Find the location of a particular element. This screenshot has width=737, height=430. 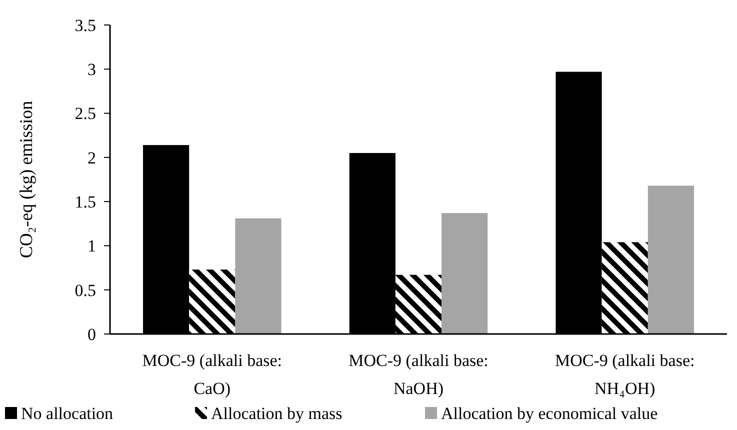

y-tick-label: 0 is located at coordinates (92, 334).